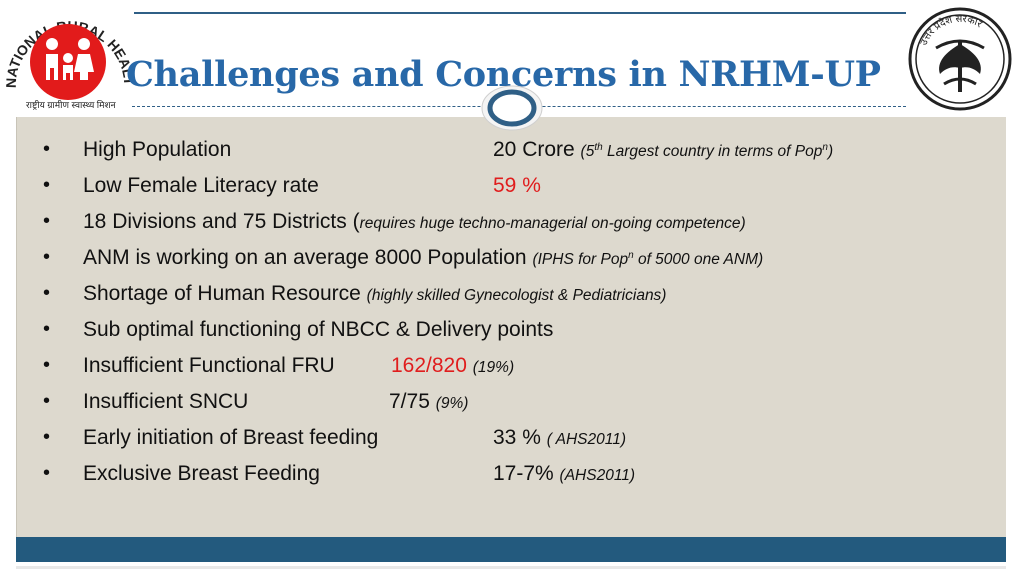  What do you see at coordinates (511, 567) in the screenshot?
I see `footer-rule` at bounding box center [511, 567].